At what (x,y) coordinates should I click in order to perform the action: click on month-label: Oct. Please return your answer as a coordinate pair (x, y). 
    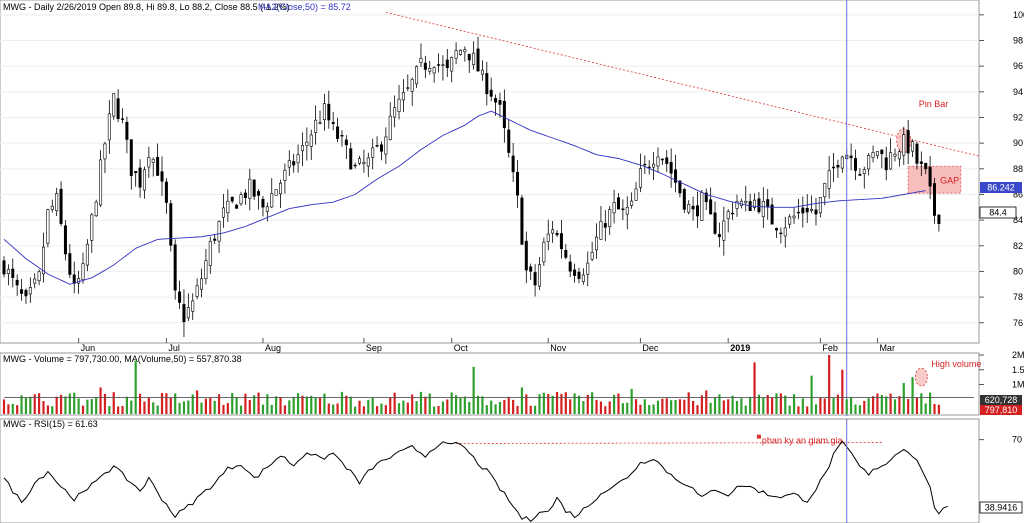
    Looking at the image, I should click on (461, 348).